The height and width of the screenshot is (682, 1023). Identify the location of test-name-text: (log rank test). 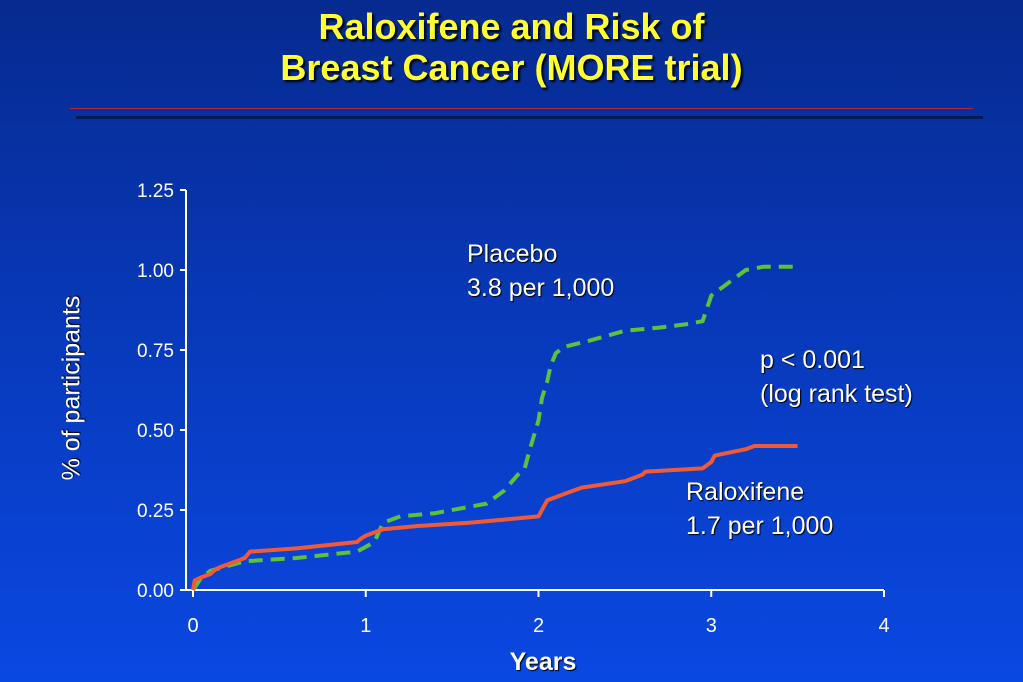
(836, 394).